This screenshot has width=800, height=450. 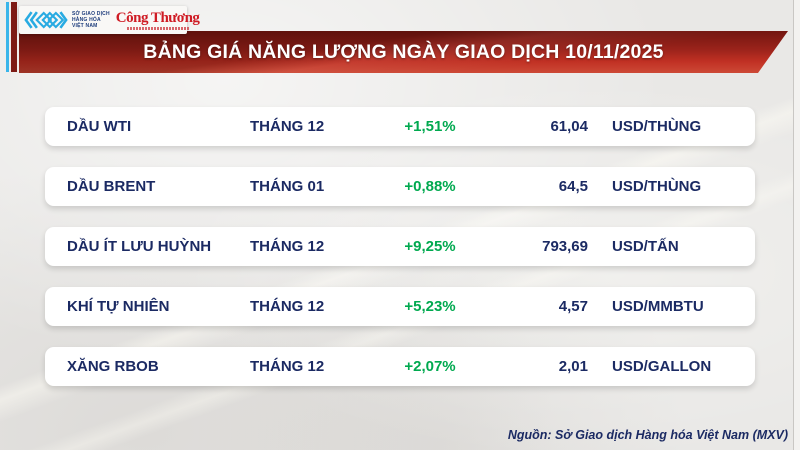 I want to click on change-percent: +5,23%, so click(x=430, y=306).